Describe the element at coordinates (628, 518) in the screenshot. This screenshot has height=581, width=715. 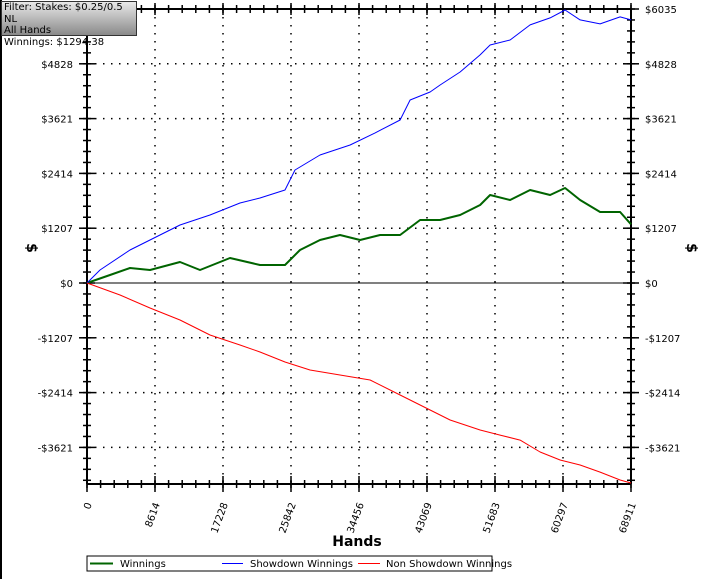
I see `x-tick-label: 68911` at that location.